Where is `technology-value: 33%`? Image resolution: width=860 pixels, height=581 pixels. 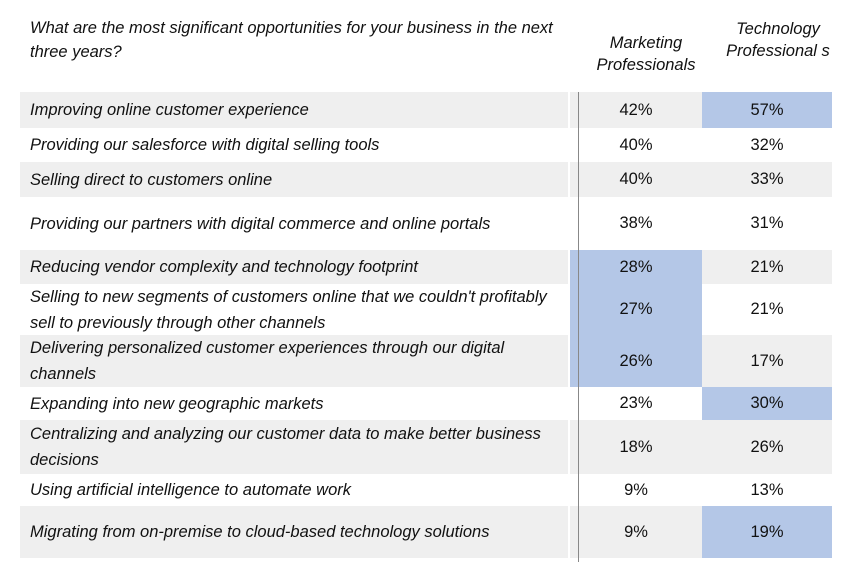 technology-value: 33% is located at coordinates (767, 179).